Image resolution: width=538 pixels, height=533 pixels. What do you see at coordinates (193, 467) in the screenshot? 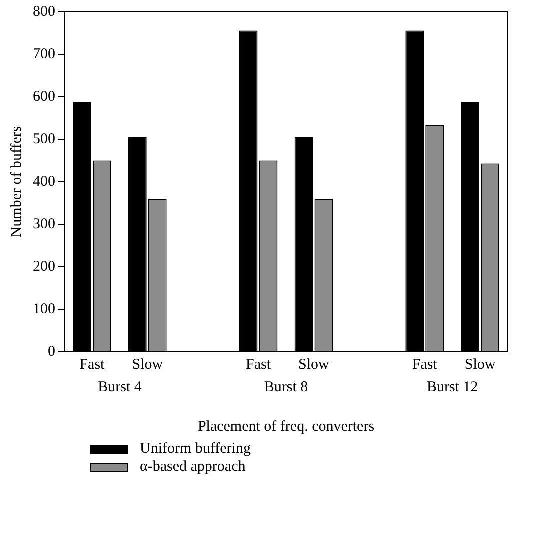
I see `legend-label: α-based approach` at bounding box center [193, 467].